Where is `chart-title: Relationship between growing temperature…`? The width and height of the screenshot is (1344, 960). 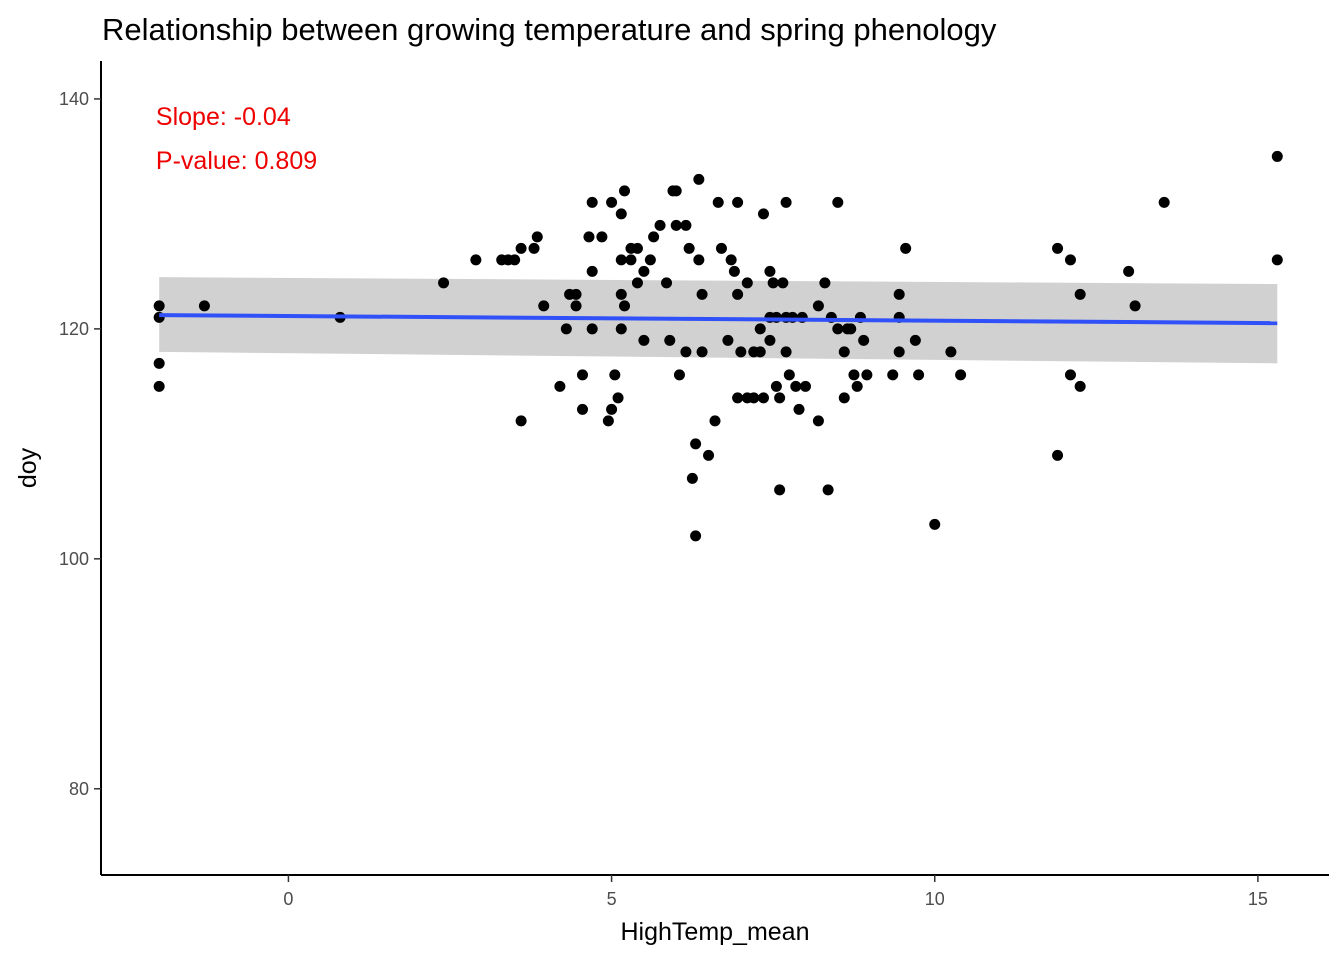 chart-title: Relationship between growing temperature… is located at coordinates (549, 29).